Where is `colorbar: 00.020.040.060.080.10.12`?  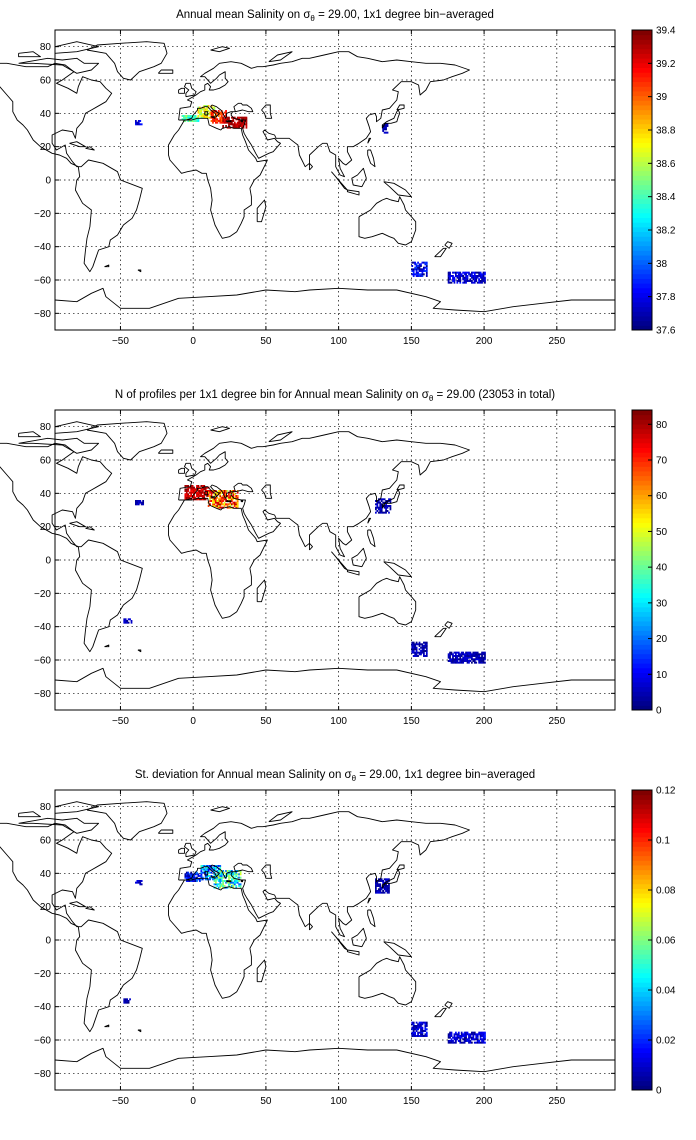
colorbar: 00.020.040.060.080.10.12 is located at coordinates (653, 941).